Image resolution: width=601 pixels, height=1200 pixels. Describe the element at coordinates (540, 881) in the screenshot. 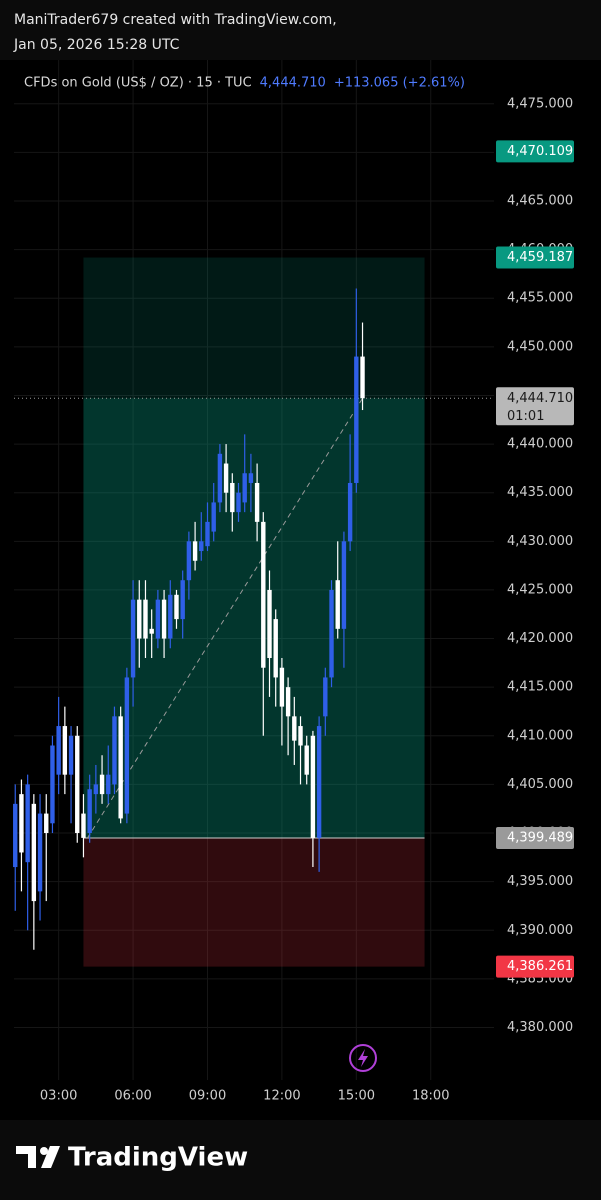

I see `y-tick-label: 4,395.000` at that location.